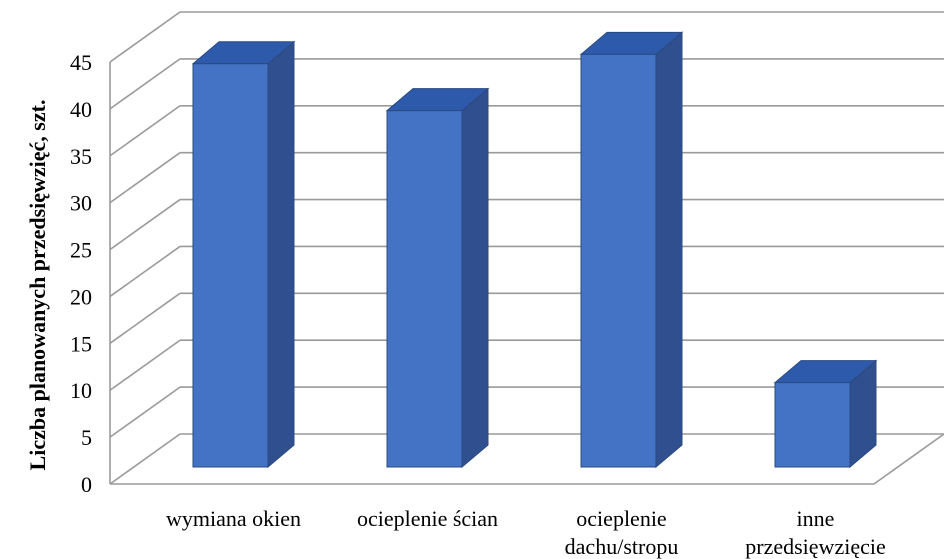 The image size is (944, 559). I want to click on x-tick-label: inne przedsięwzięcie, so click(815, 532).